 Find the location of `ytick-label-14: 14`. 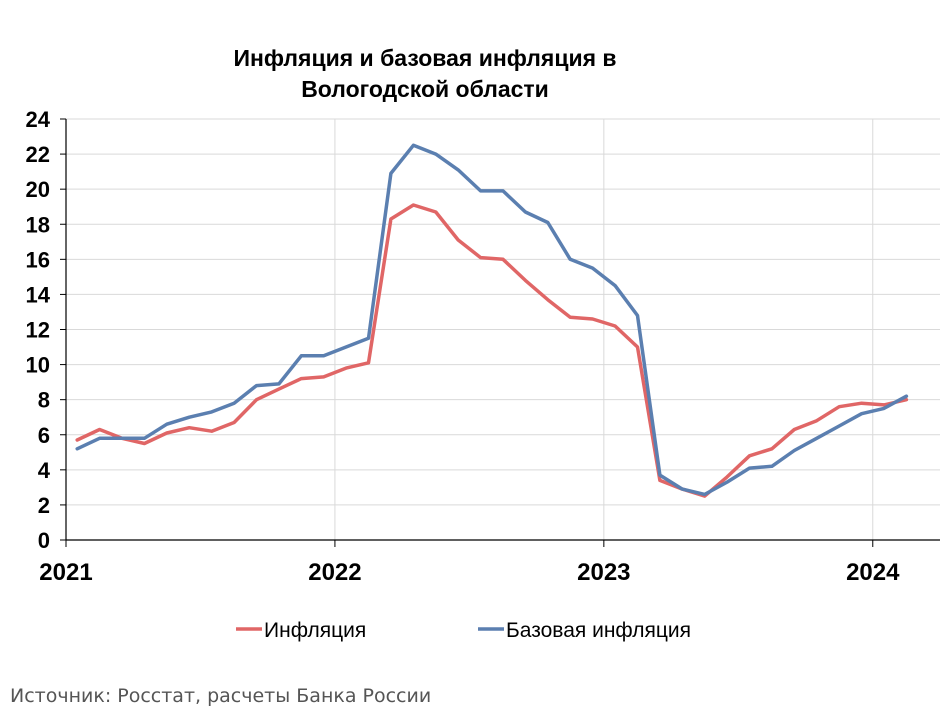

ytick-label-14: 14 is located at coordinates (38, 294).